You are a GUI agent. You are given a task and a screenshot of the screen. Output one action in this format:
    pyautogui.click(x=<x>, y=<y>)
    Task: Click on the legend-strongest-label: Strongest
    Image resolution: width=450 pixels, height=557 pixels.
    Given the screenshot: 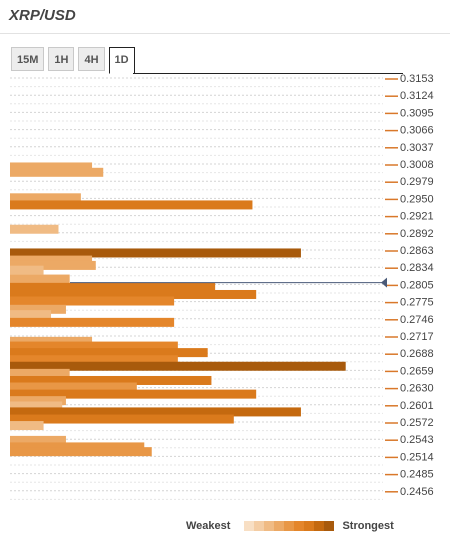 What is the action you would take?
    pyautogui.click(x=368, y=526)
    